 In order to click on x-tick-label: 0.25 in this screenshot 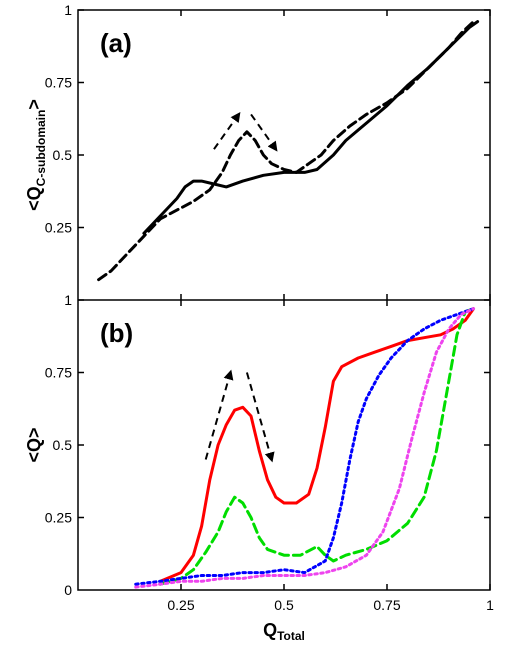, I will do `click(180, 605)`.